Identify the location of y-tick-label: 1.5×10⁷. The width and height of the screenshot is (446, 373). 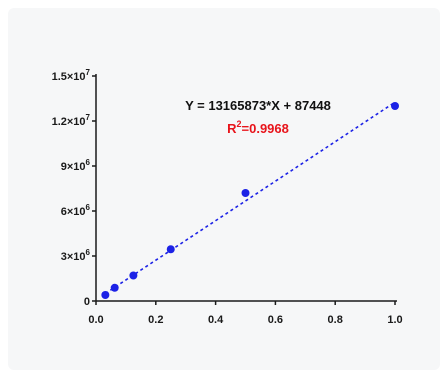
(71, 75).